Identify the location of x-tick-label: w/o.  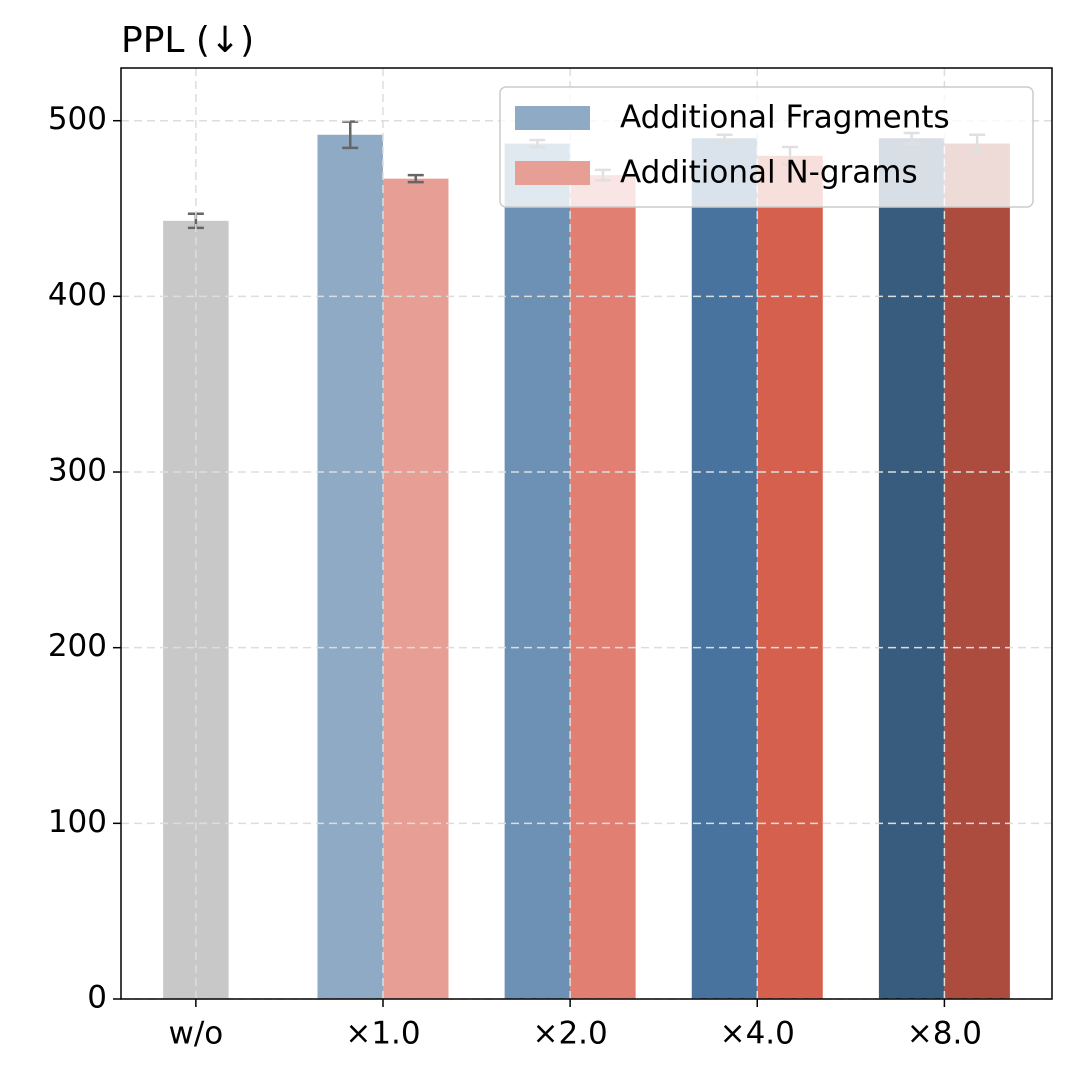
(195, 1034).